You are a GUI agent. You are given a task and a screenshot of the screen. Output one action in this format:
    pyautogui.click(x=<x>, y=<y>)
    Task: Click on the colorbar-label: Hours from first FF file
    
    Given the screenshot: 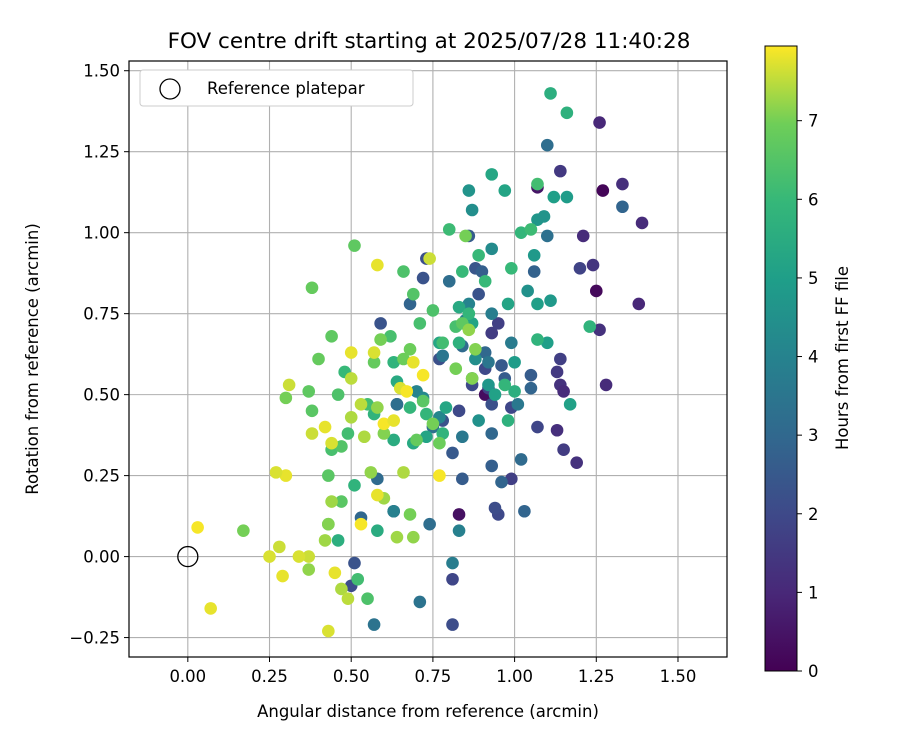 What is the action you would take?
    pyautogui.click(x=842, y=358)
    